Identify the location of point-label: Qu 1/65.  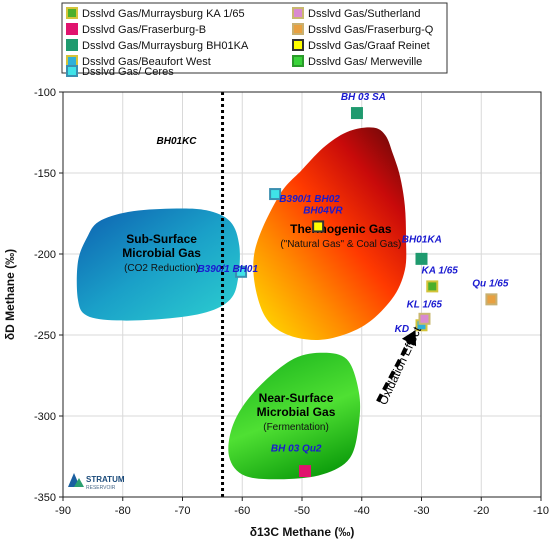
(490, 283).